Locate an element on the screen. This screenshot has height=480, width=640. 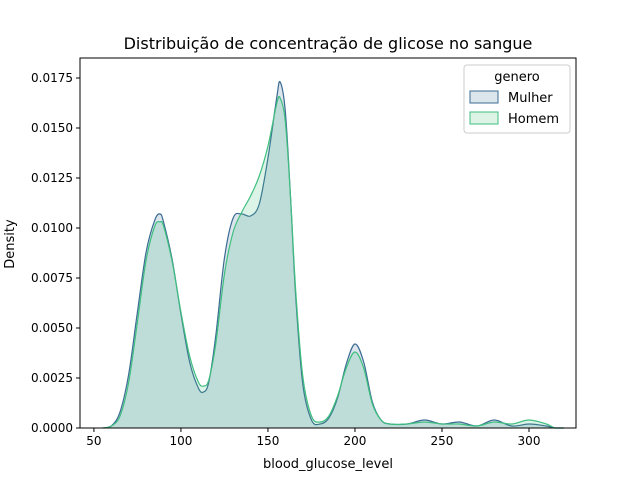
x-tick-label: 100 is located at coordinates (180, 441).